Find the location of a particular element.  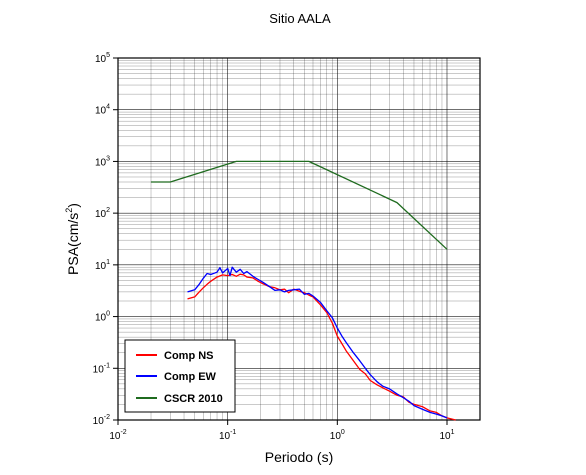

x-axis-label: Periodo (s) is located at coordinates (299, 457).